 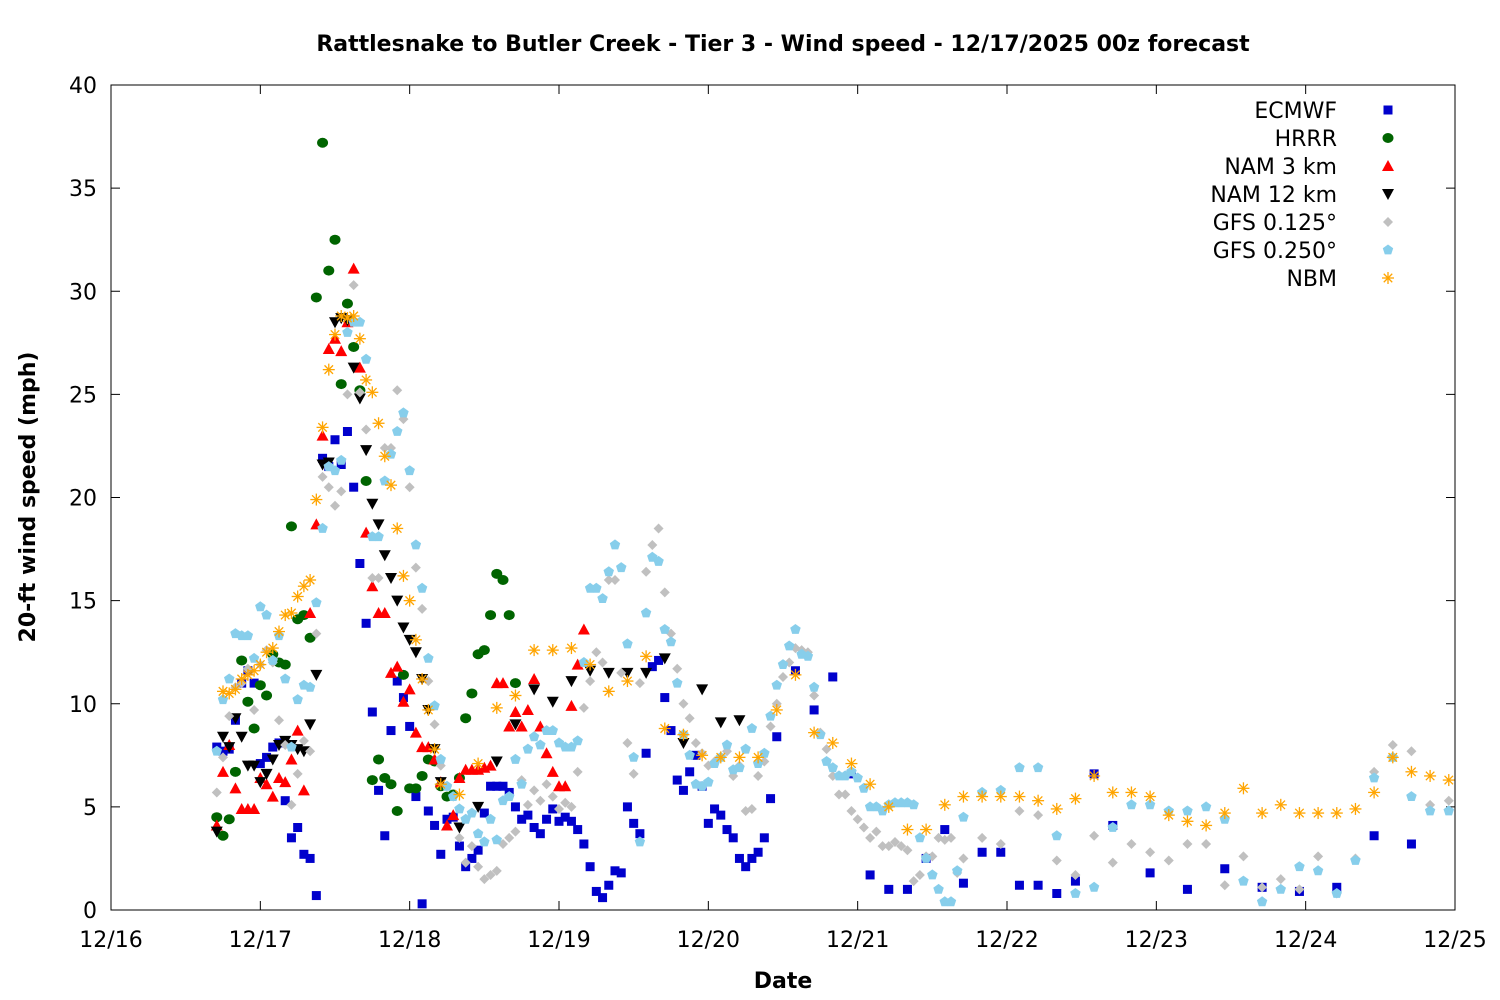 What do you see at coordinates (83, 499) in the screenshot?
I see `y-tick-label: 20` at bounding box center [83, 499].